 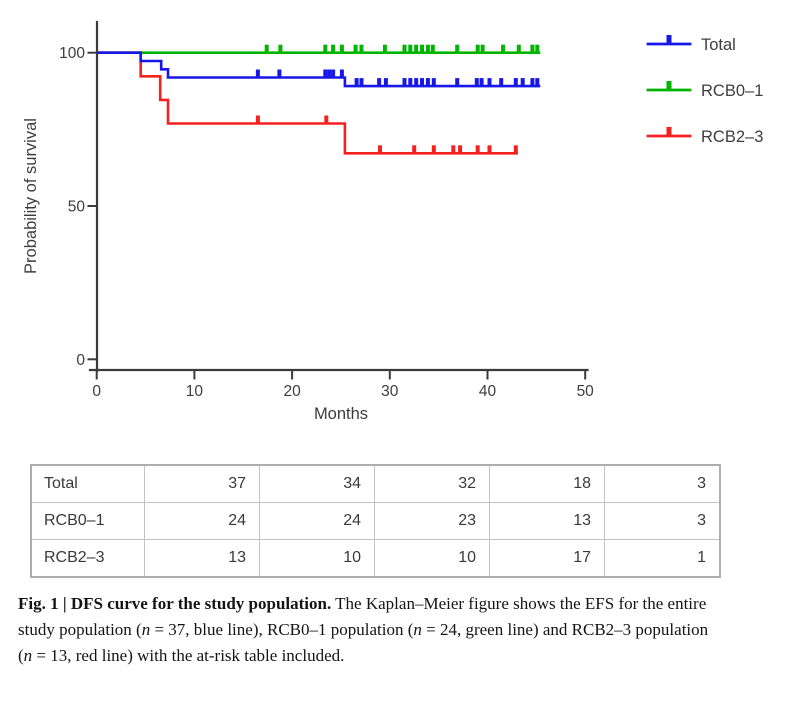 I want to click on risk-row-rcb01: RCB0–1 24 24 23 13 3, so click(x=375, y=521).